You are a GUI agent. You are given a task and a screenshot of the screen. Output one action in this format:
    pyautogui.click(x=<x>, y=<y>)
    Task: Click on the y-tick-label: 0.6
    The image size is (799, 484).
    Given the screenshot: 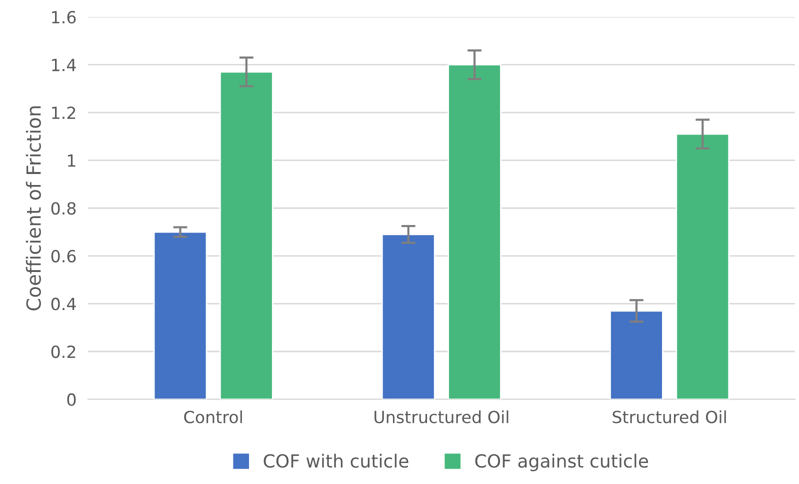 What is the action you would take?
    pyautogui.click(x=63, y=256)
    